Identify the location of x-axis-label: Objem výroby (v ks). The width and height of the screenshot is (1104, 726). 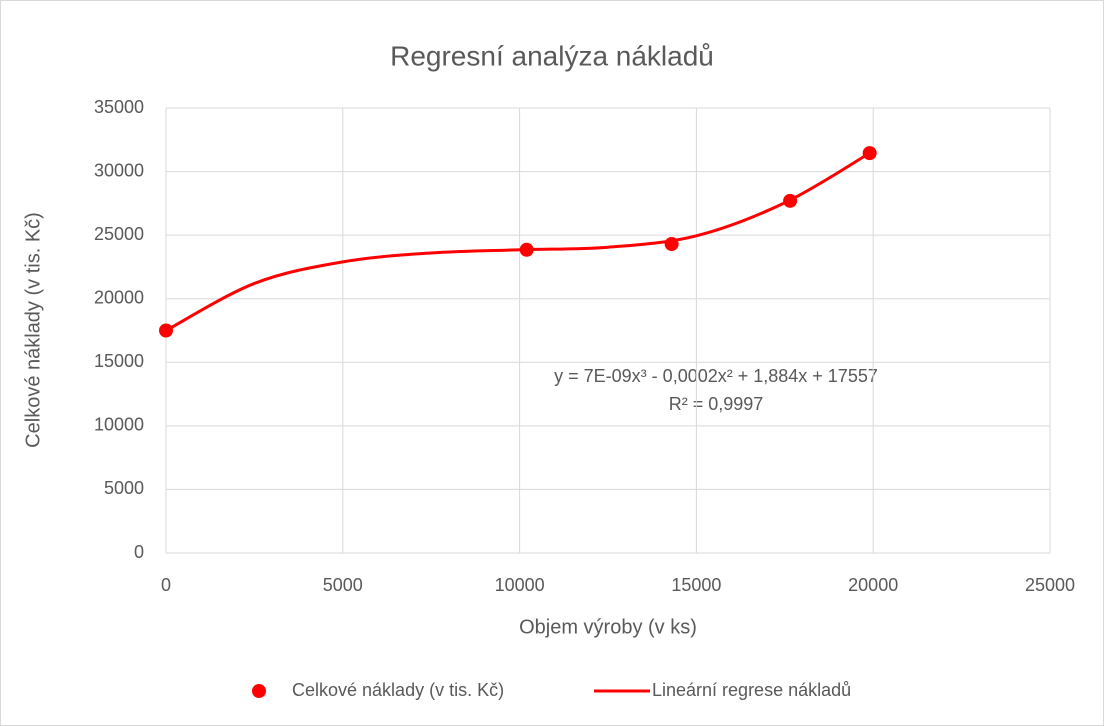
(608, 627).